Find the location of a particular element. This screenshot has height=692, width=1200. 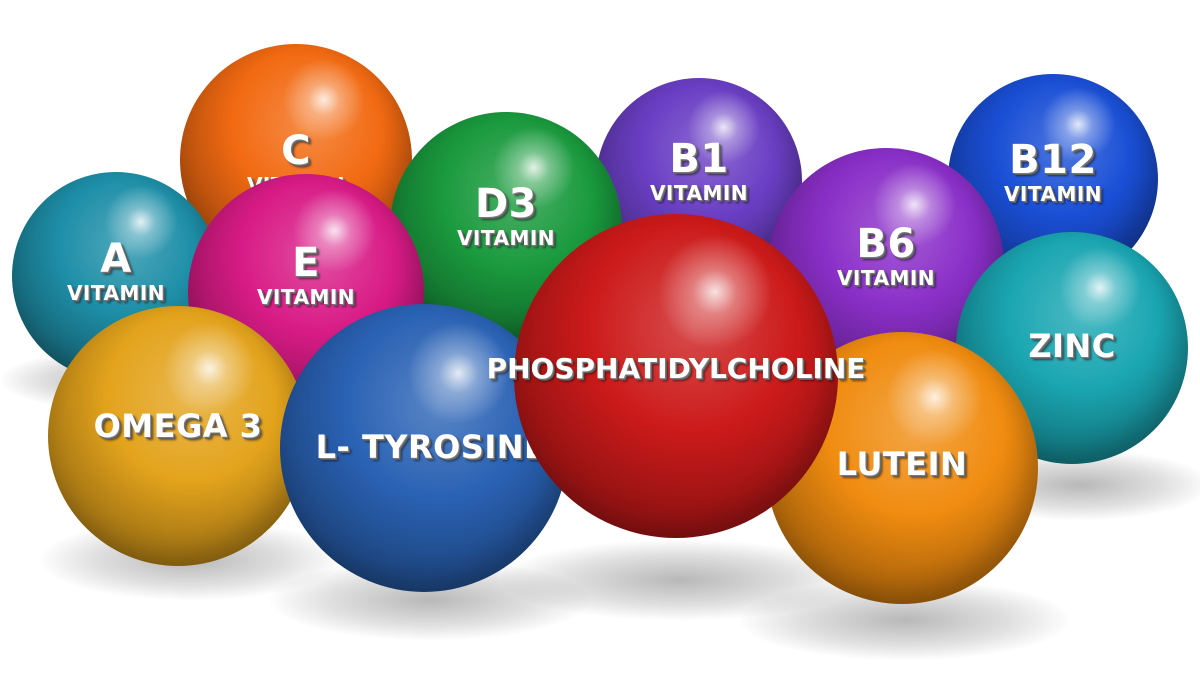

lutein-label: LUTEIN is located at coordinates (902, 464).